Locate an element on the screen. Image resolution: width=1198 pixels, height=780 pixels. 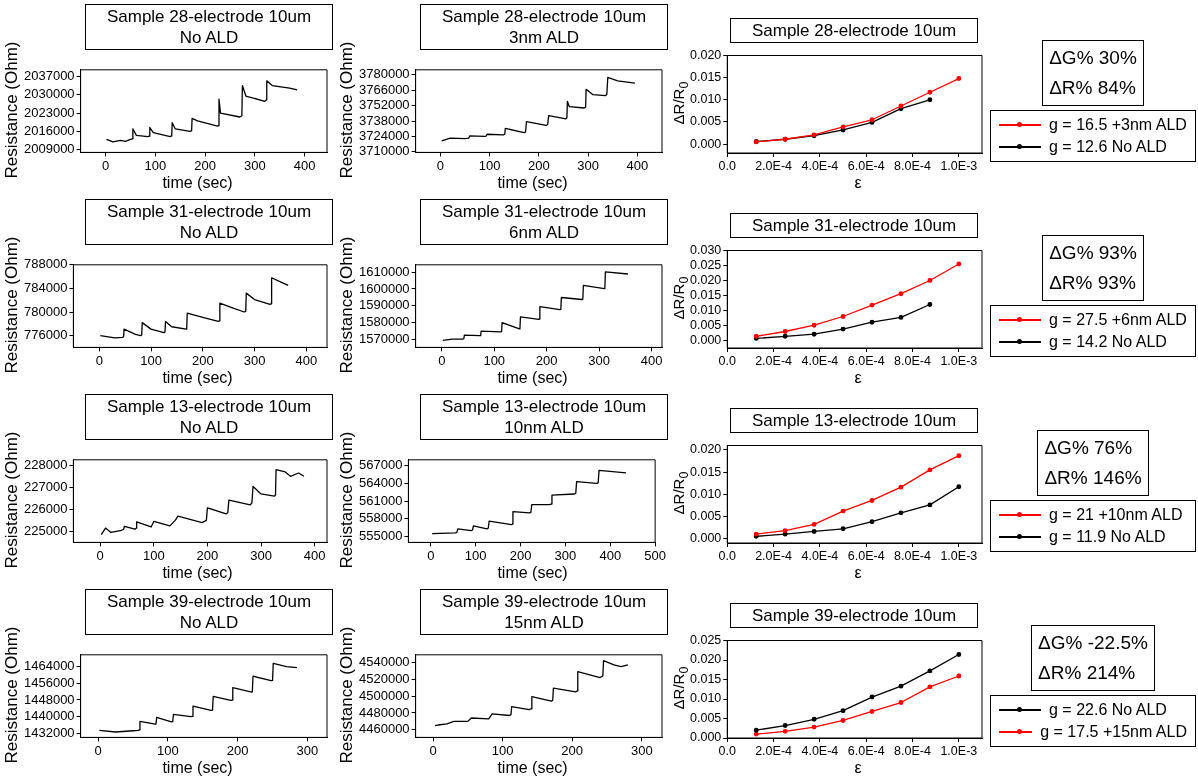
y-tick-label: 2016000 is located at coordinates (49, 130).